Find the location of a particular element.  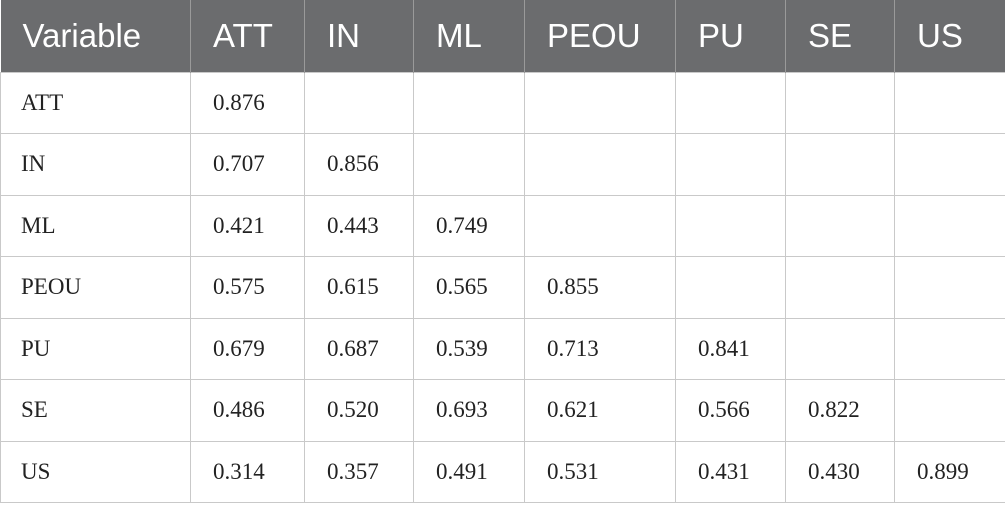

cell-value: 0.679 is located at coordinates (247, 348).